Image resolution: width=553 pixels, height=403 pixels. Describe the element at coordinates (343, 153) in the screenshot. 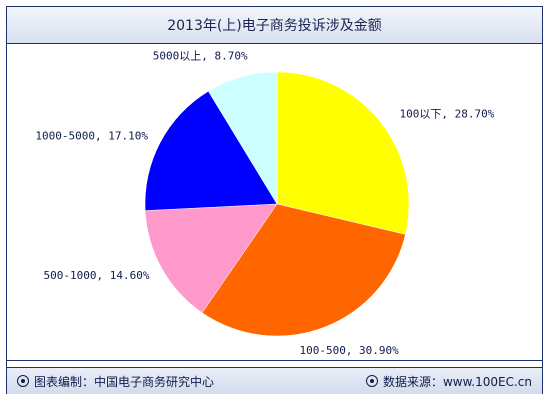

I see `pie-slice-100以下` at that location.